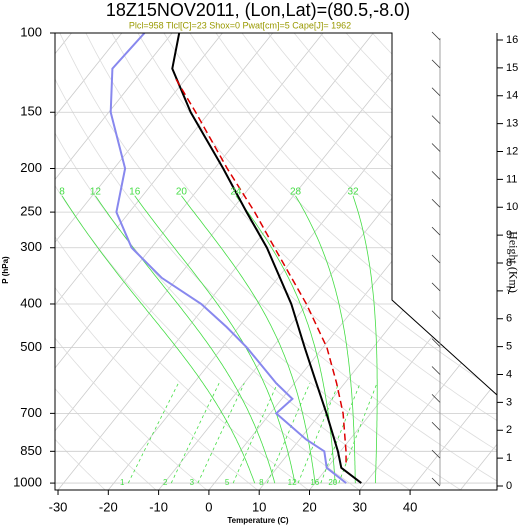 This screenshot has width=521, height=528. What do you see at coordinates (314, 482) in the screenshot?
I see `mixing-ratio-label: 16` at bounding box center [314, 482].